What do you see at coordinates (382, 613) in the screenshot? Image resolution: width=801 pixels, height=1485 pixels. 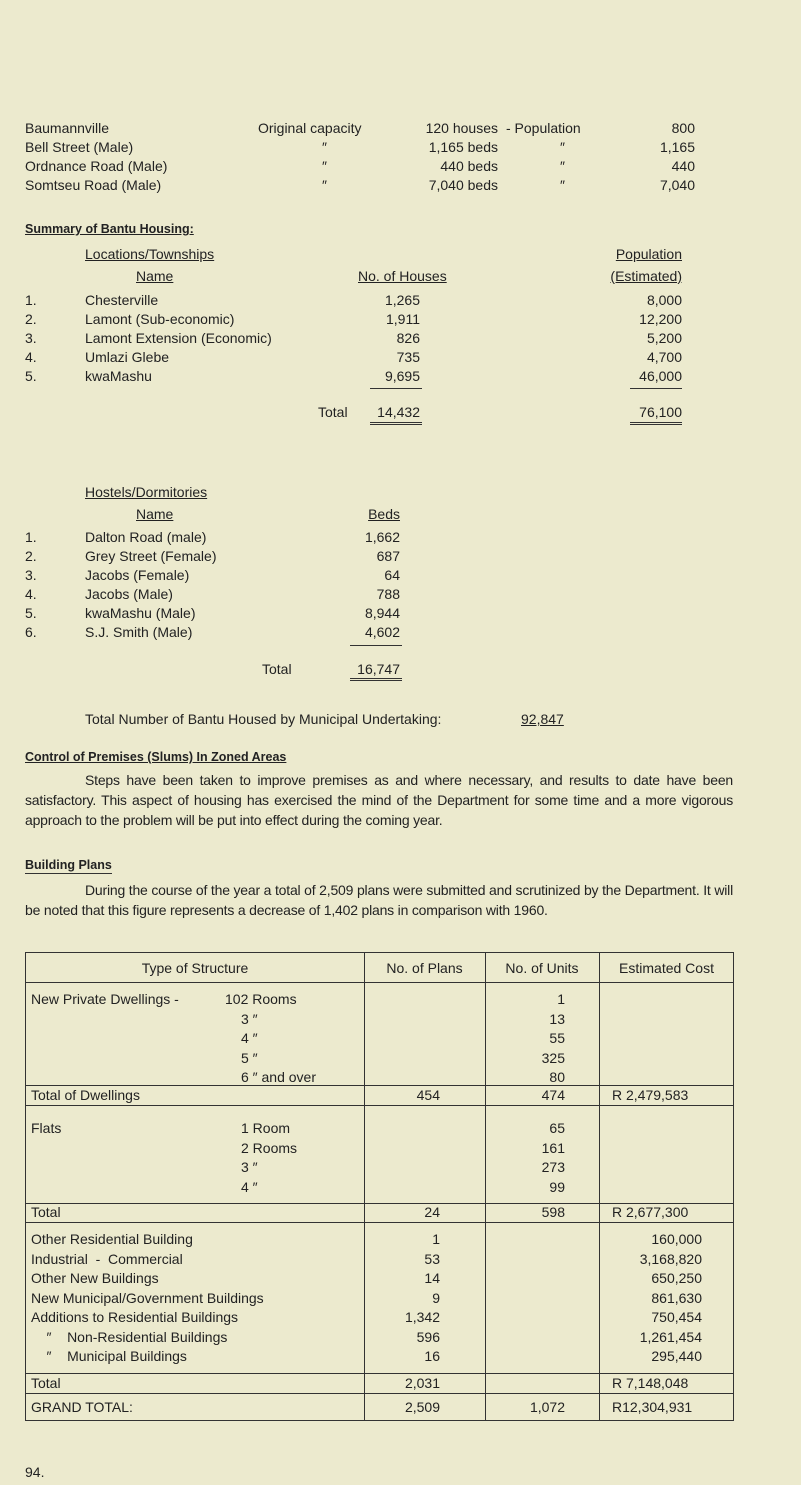 I see `bed-count: 8,944` at bounding box center [382, 613].